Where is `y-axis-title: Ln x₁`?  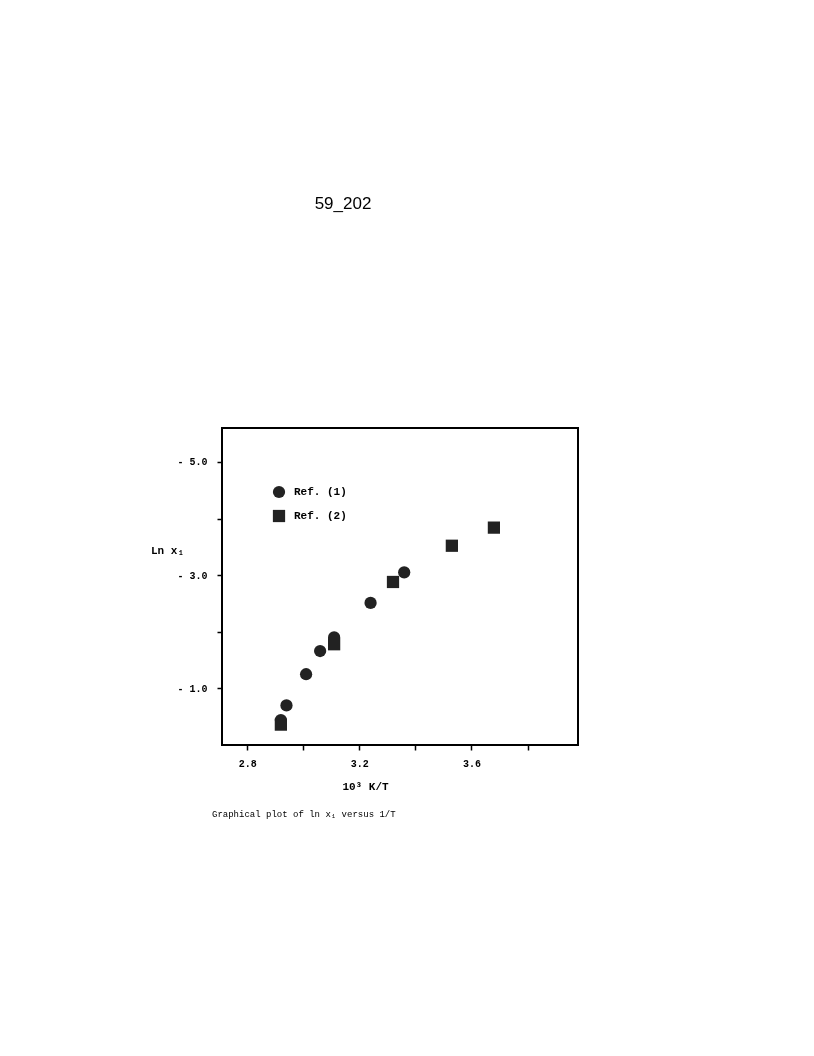 y-axis-title: Ln x₁ is located at coordinates (167, 550).